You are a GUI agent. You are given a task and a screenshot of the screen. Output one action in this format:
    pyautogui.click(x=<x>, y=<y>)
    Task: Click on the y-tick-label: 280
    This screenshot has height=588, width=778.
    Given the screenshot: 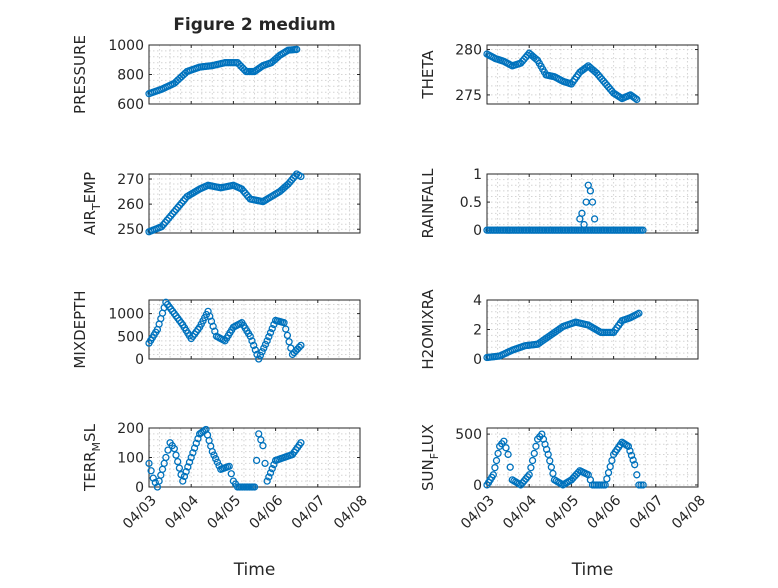 What is the action you would take?
    pyautogui.click(x=468, y=51)
    